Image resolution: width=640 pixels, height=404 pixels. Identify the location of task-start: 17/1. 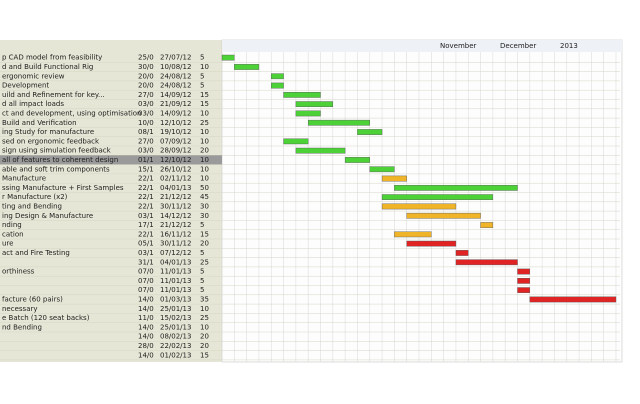
(146, 225).